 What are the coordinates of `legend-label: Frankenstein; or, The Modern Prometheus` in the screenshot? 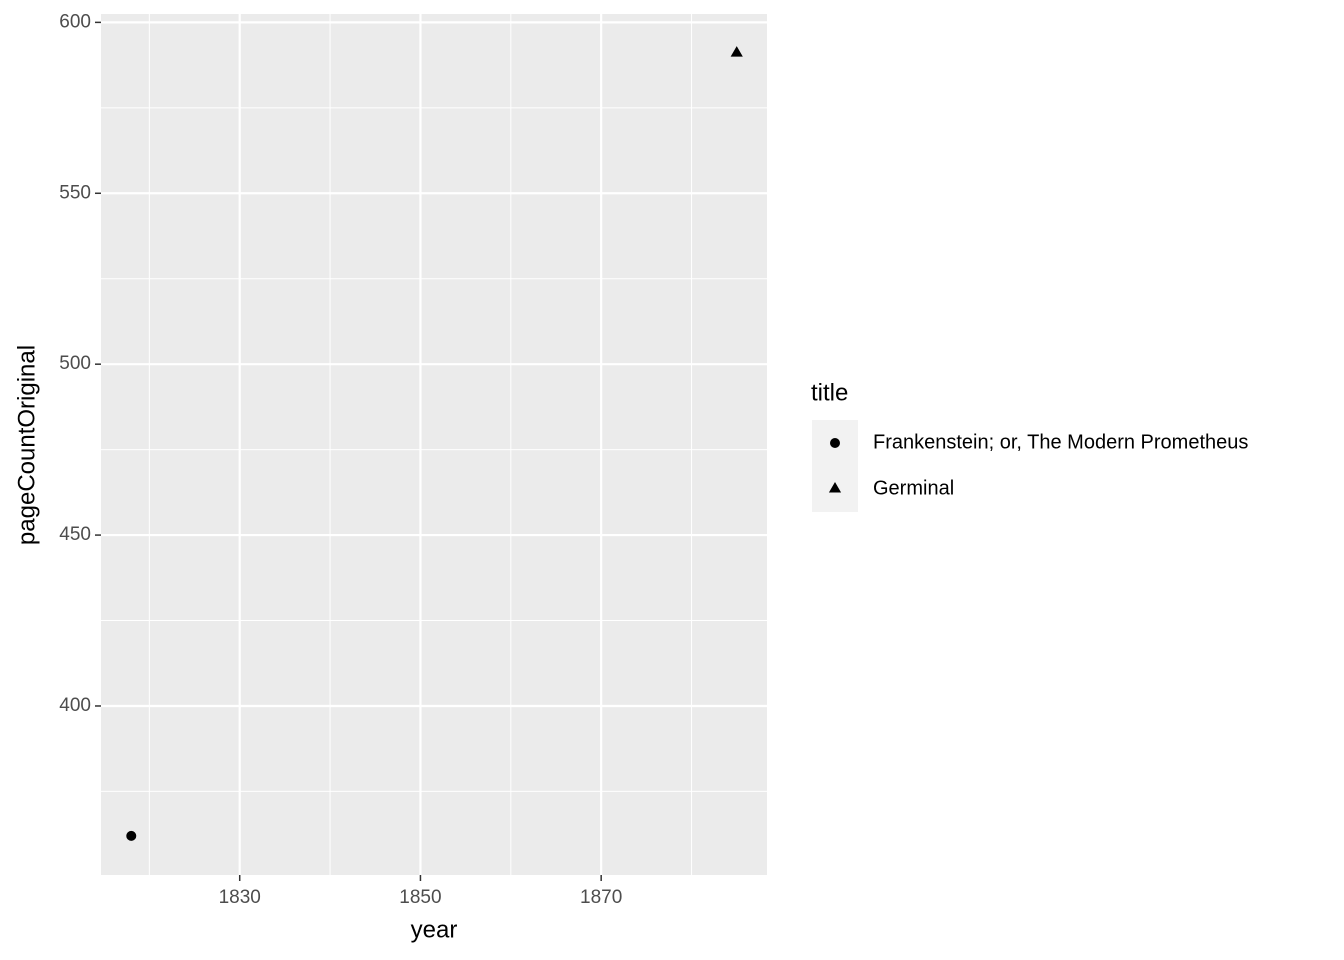 It's located at (1060, 442).